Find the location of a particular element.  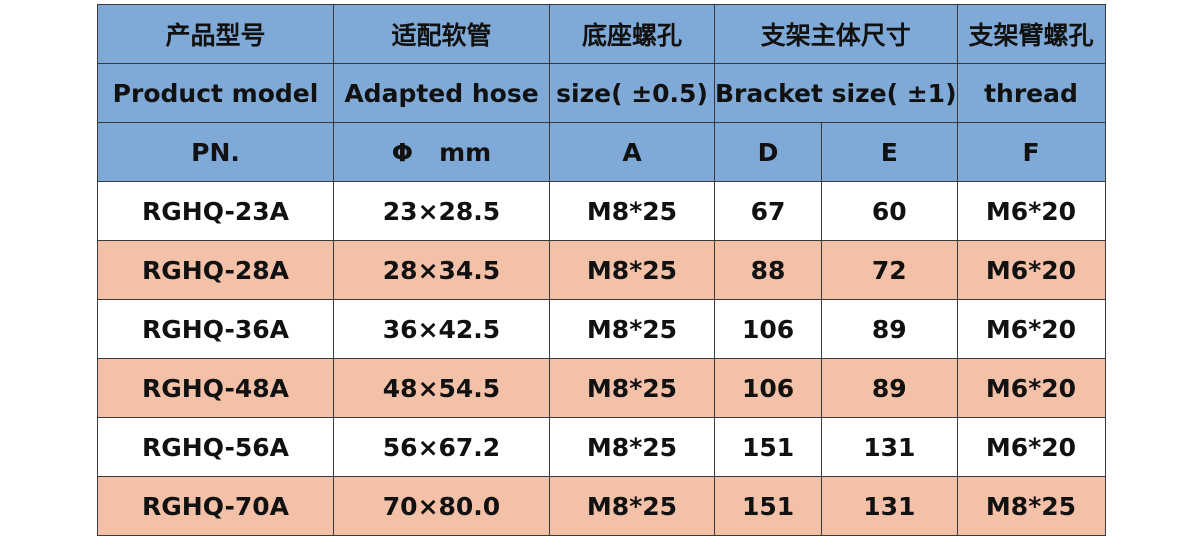

cell-model: RGHQ-36A is located at coordinates (215, 329).